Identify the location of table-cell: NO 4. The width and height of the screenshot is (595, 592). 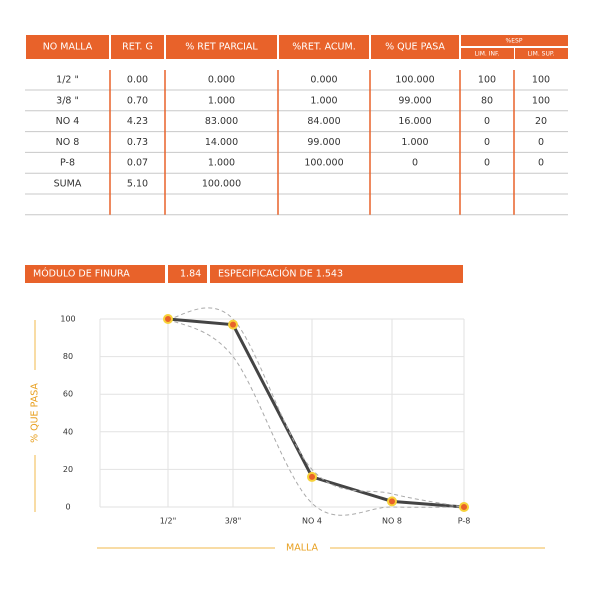
(68, 121).